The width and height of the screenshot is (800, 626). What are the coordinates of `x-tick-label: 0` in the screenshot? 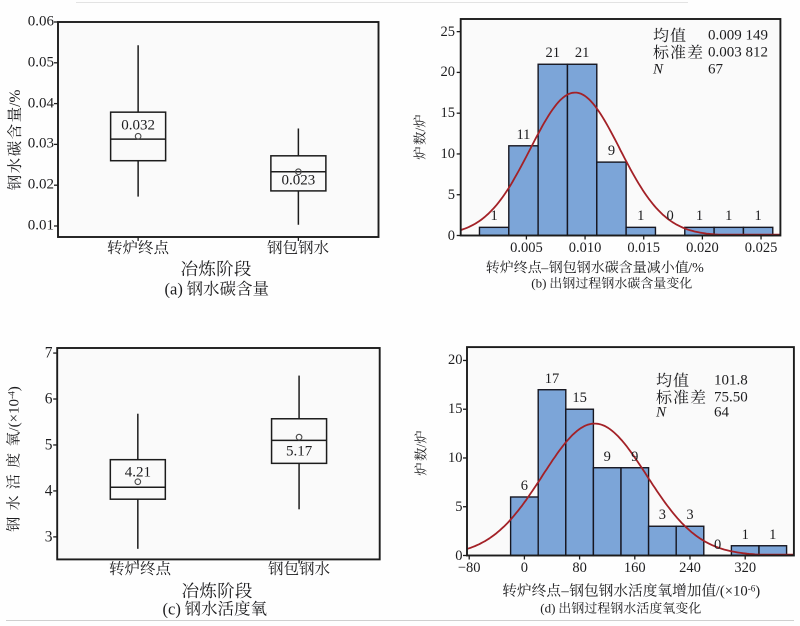 It's located at (524, 567).